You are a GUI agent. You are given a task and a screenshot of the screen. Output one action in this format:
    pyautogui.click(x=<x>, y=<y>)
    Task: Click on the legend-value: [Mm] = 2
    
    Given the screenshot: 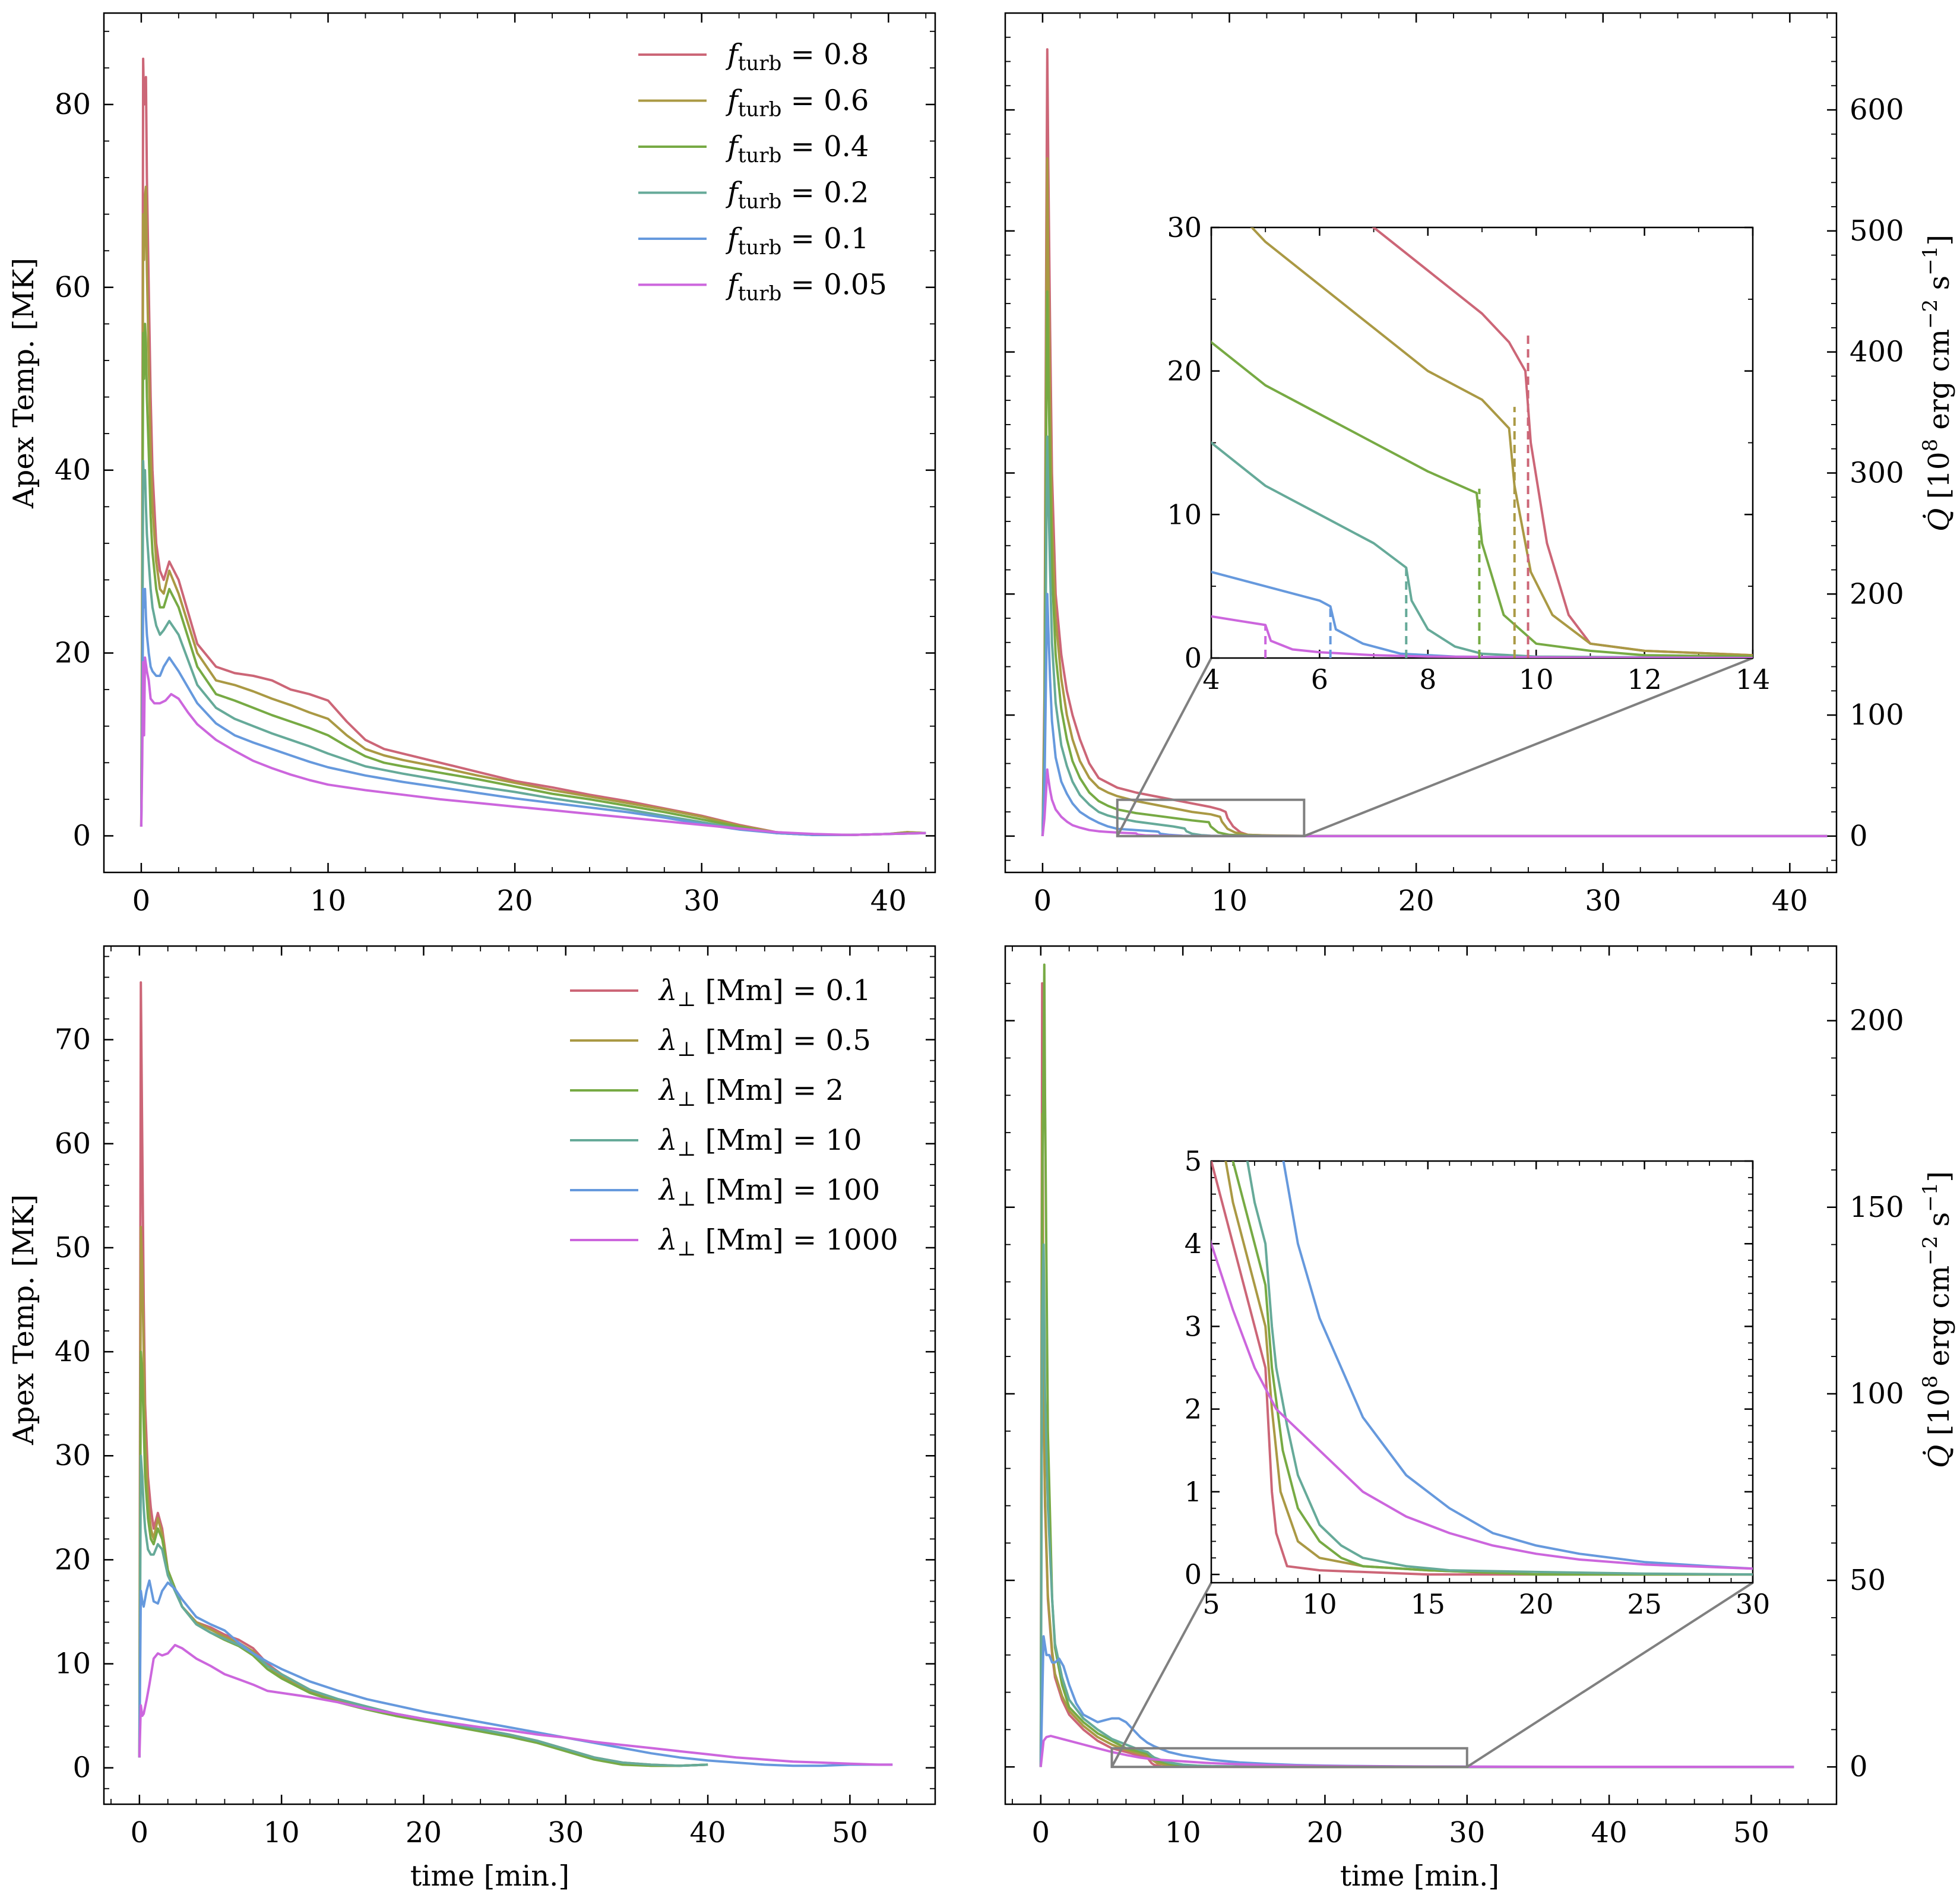 What is the action you would take?
    pyautogui.click(x=770, y=1091)
    